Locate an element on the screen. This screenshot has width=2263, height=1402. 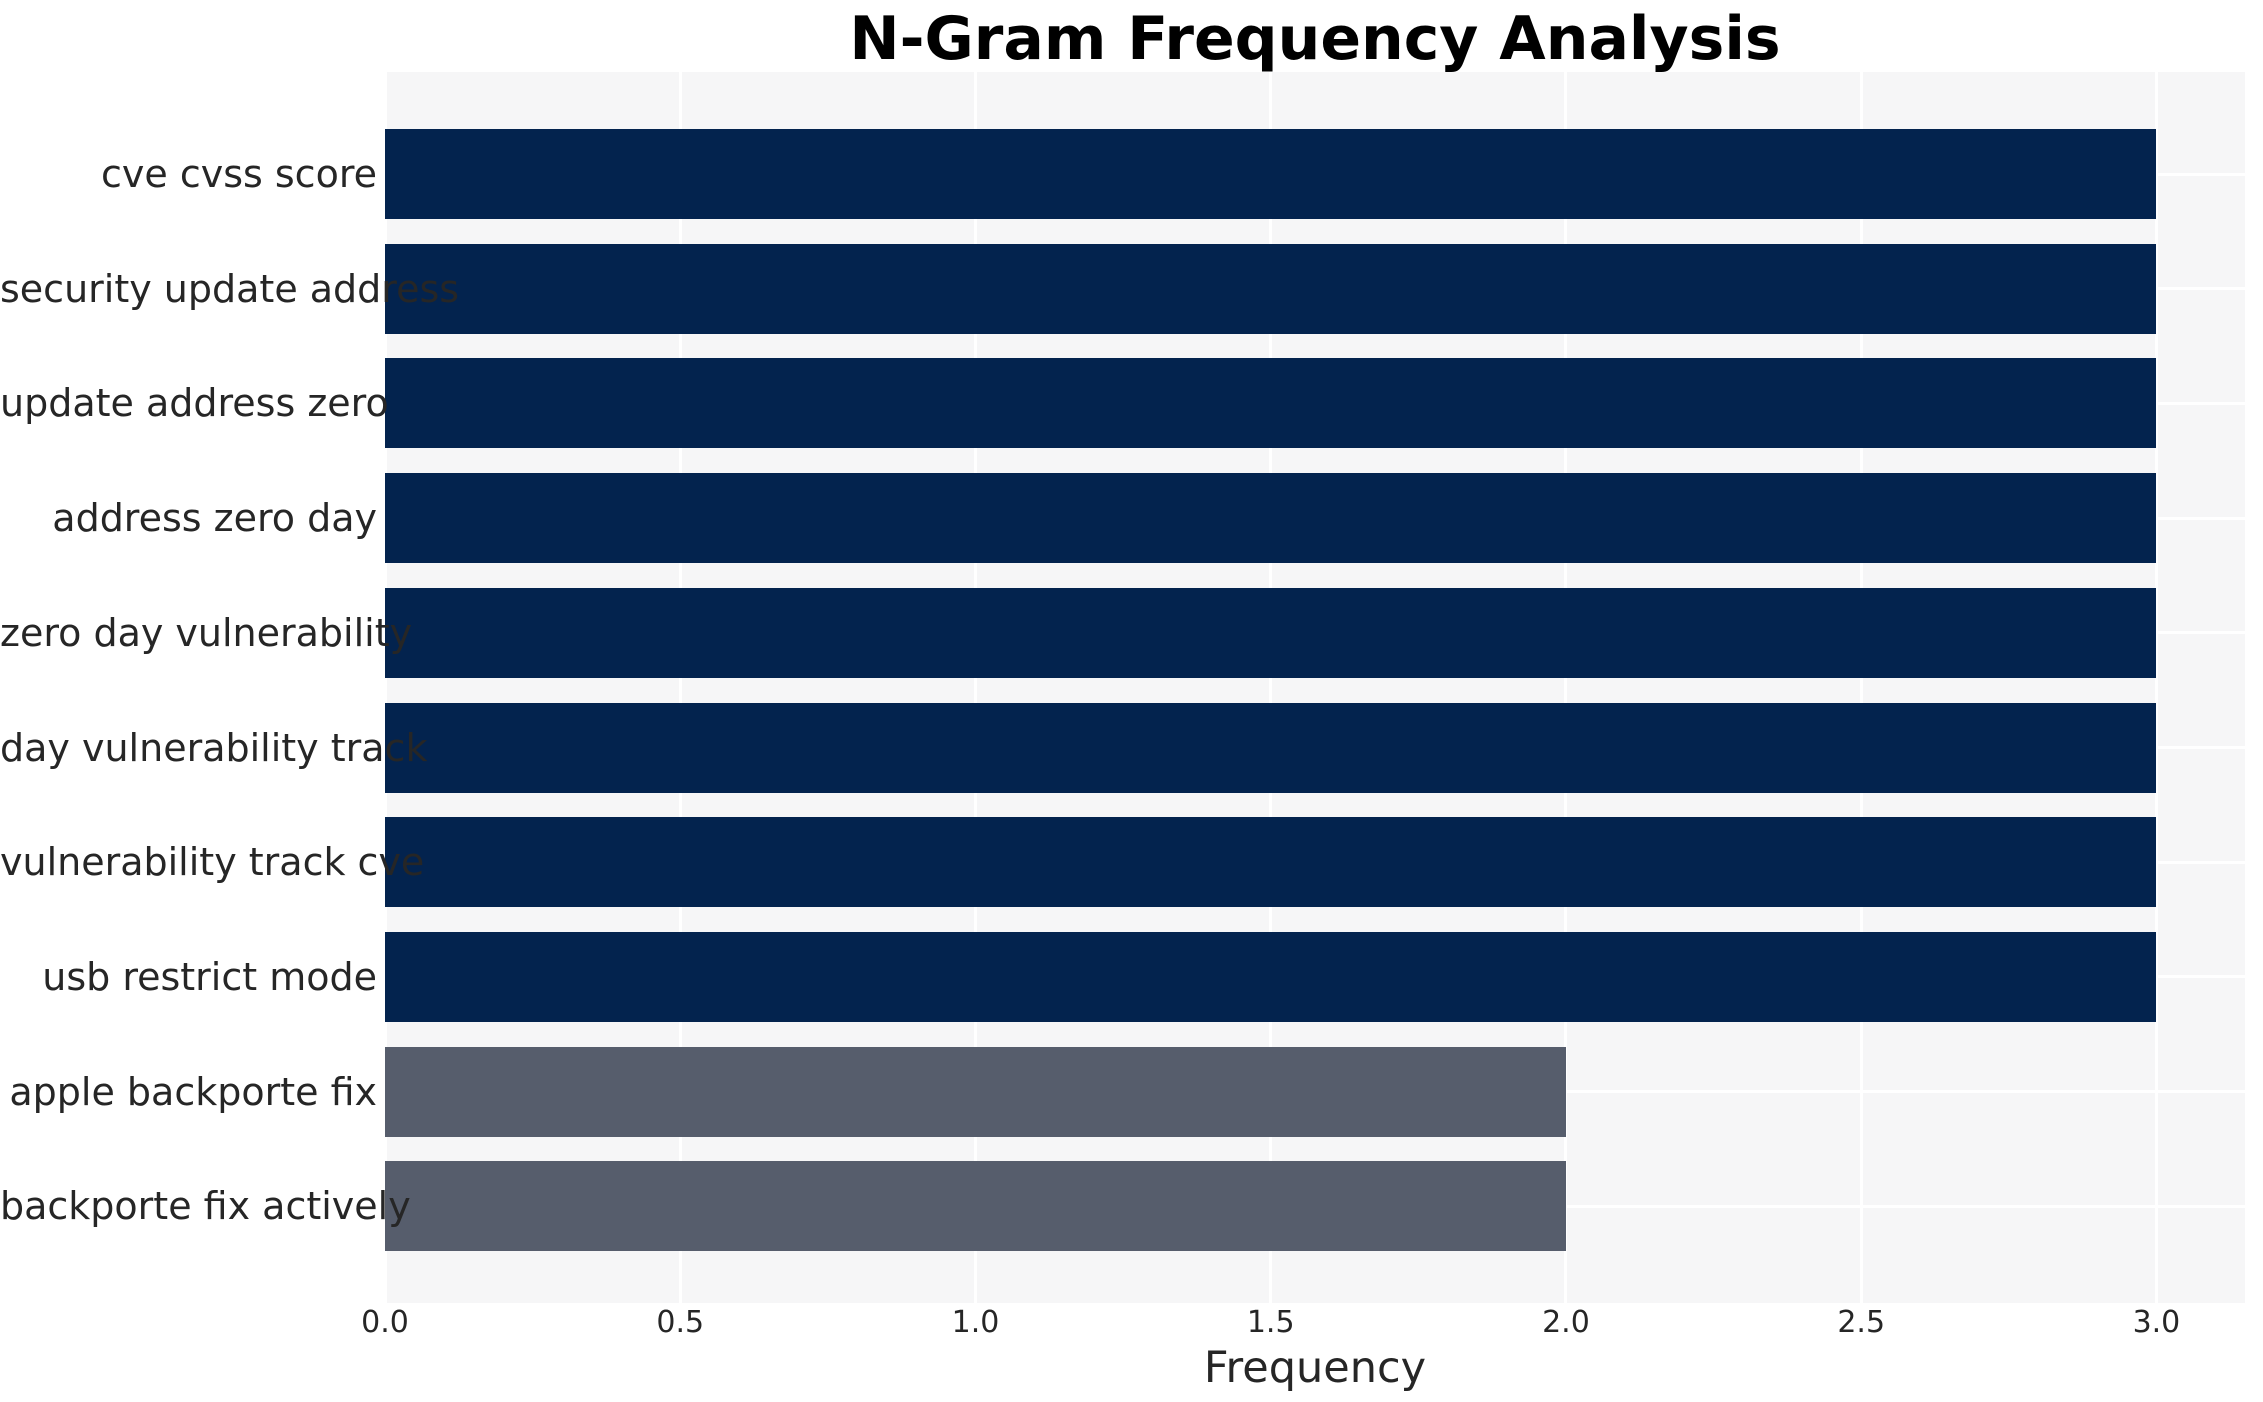
y-tick-label: usb restrict mode is located at coordinates (209, 976).